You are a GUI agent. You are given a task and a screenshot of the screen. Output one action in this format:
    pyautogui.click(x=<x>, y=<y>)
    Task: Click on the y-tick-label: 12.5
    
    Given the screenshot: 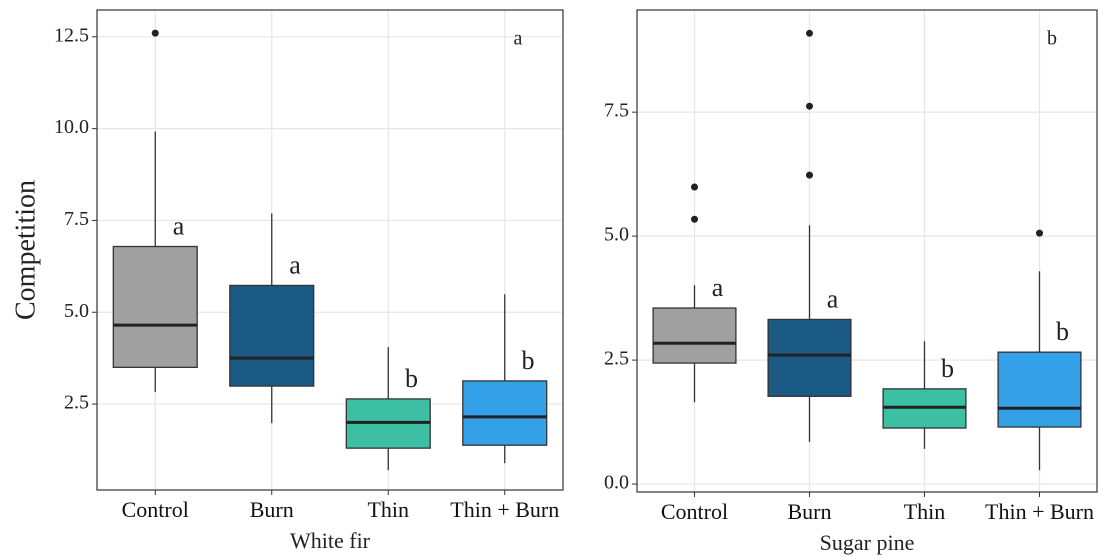 What is the action you would take?
    pyautogui.click(x=71, y=35)
    